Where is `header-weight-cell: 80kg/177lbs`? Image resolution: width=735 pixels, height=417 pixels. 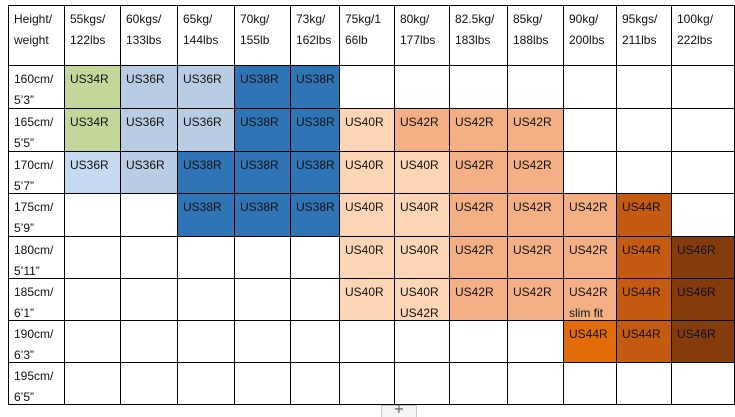 header-weight-cell: 80kg/177lbs is located at coordinates (422, 35).